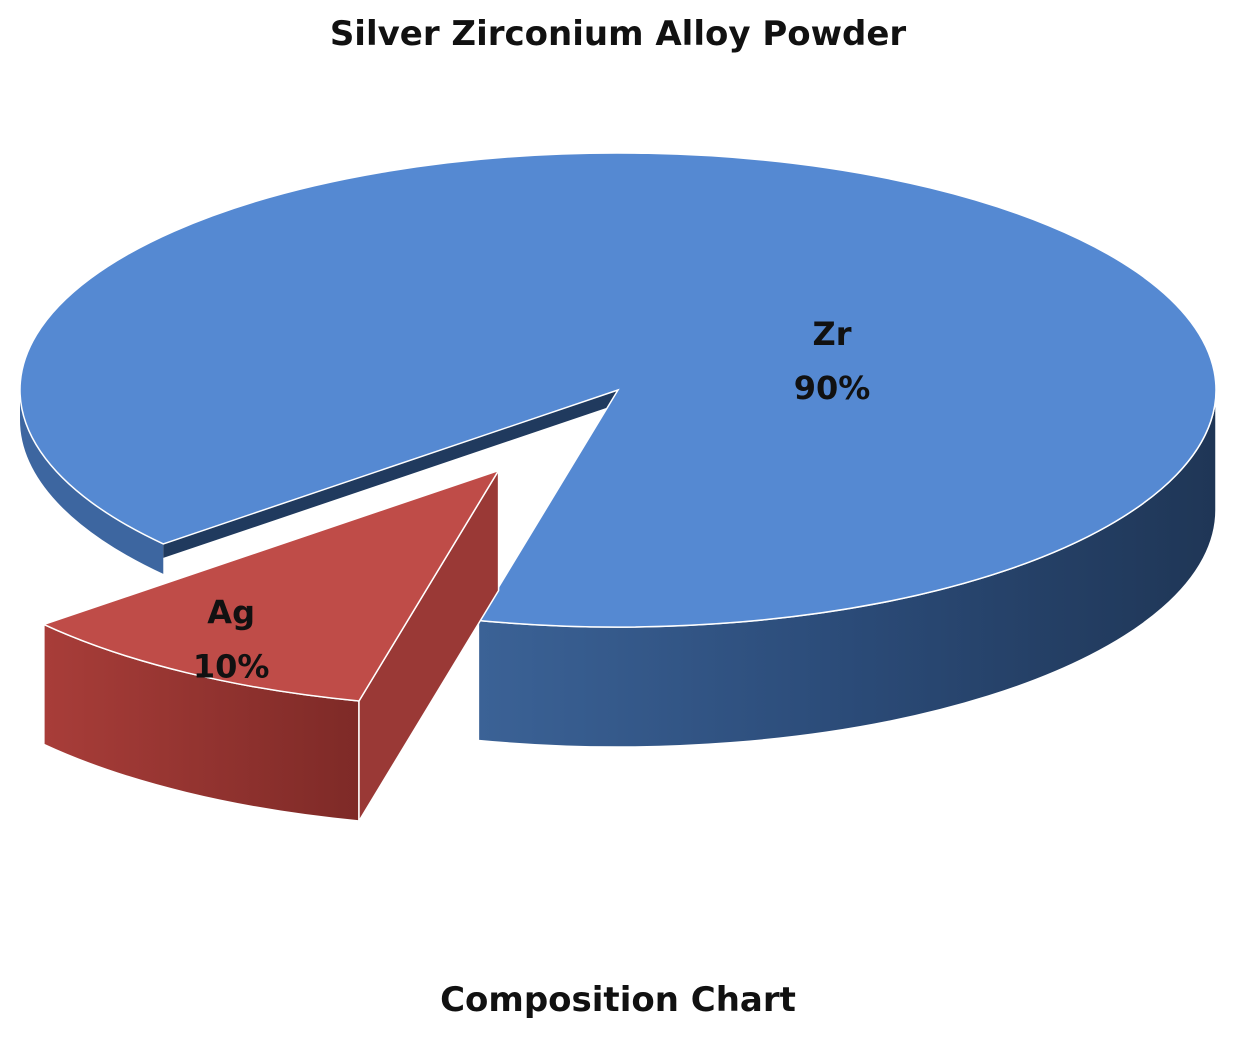 This screenshot has width=1236, height=1048. I want to click on slice-label-zr-value: 90%, so click(832, 388).